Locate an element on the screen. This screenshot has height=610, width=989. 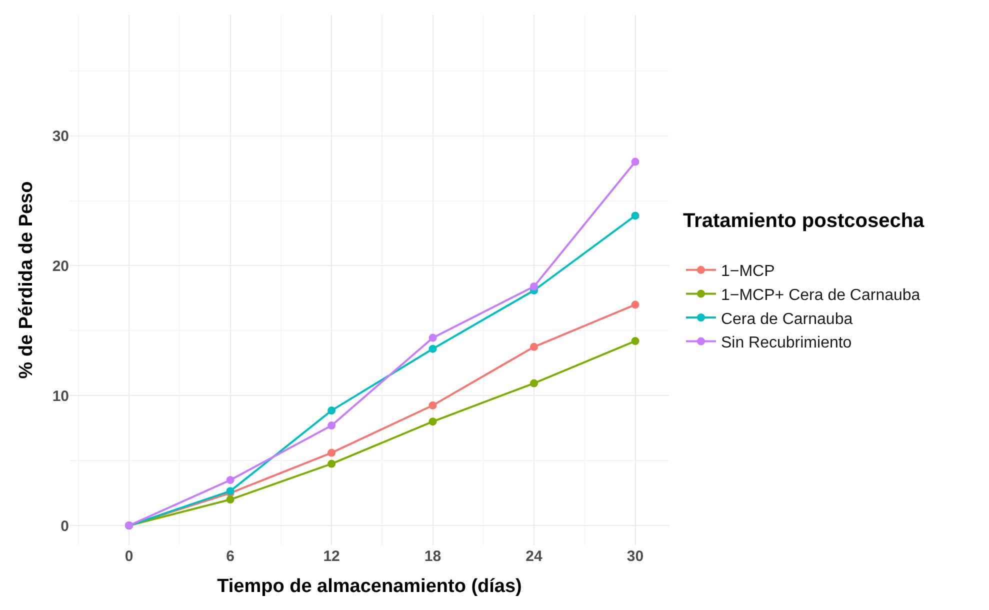
x-tick-label: 0 is located at coordinates (129, 556).